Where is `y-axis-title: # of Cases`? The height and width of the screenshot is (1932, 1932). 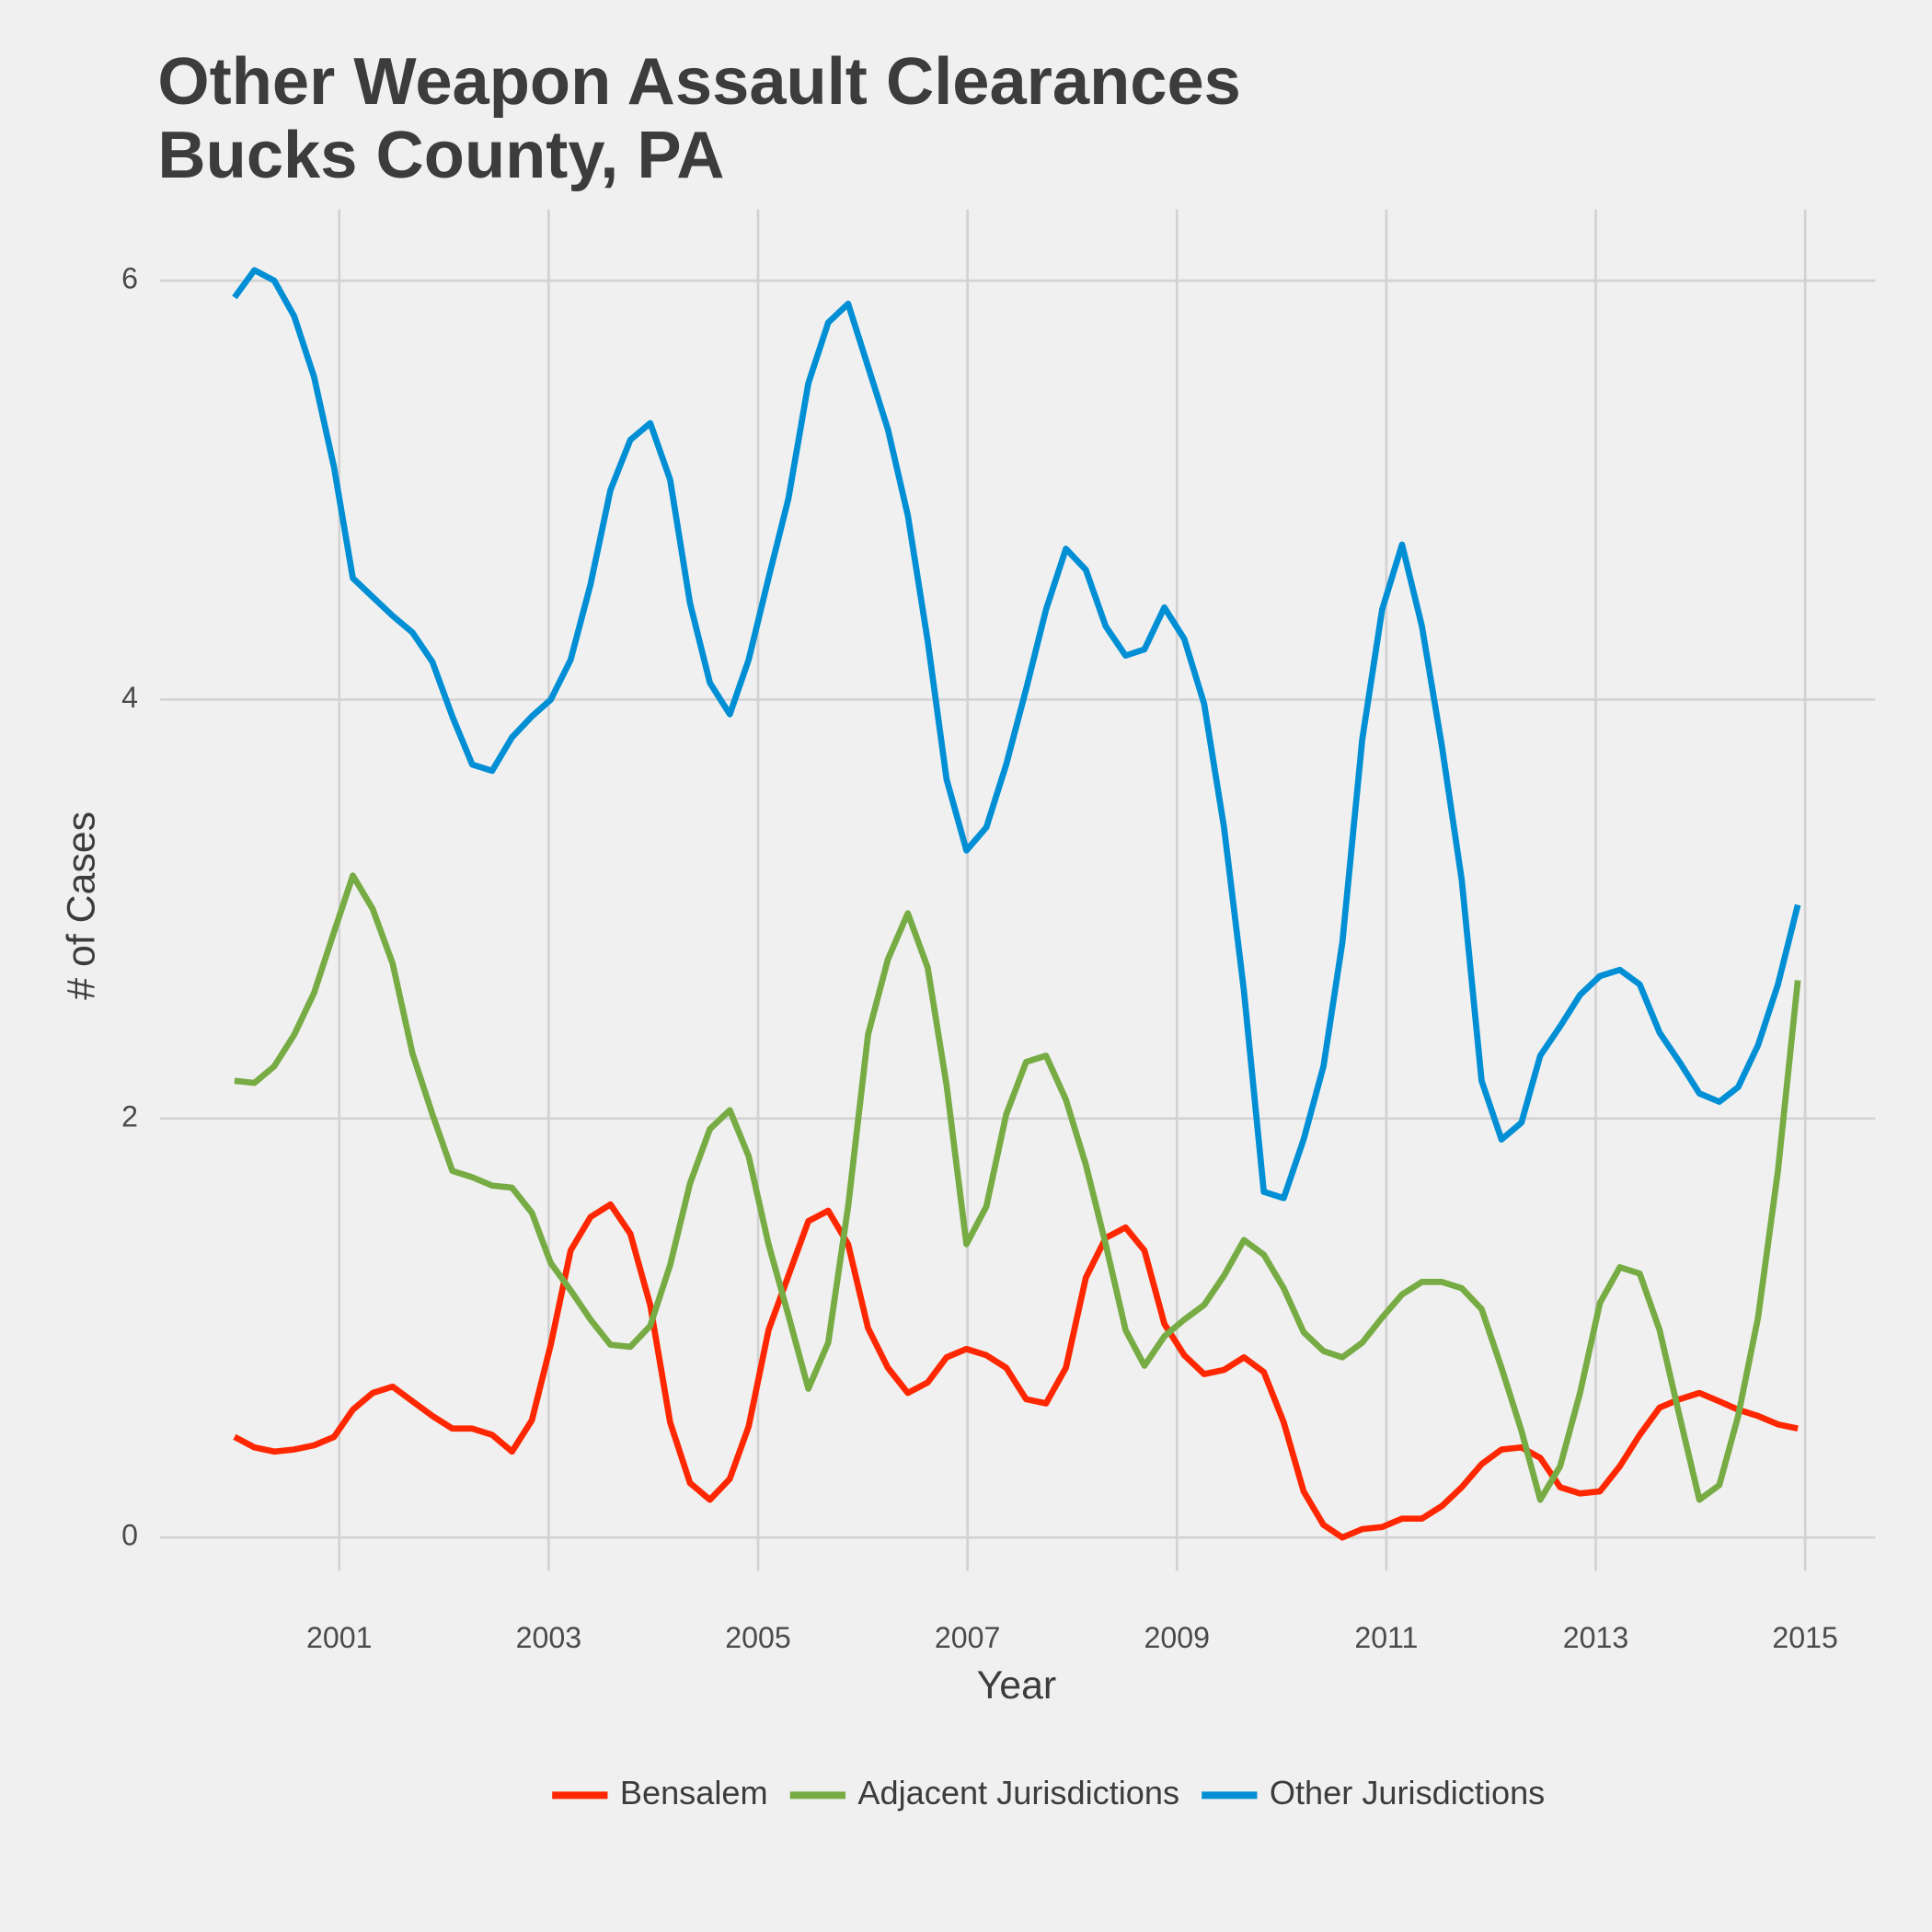
y-axis-title: # of Cases is located at coordinates (81, 905).